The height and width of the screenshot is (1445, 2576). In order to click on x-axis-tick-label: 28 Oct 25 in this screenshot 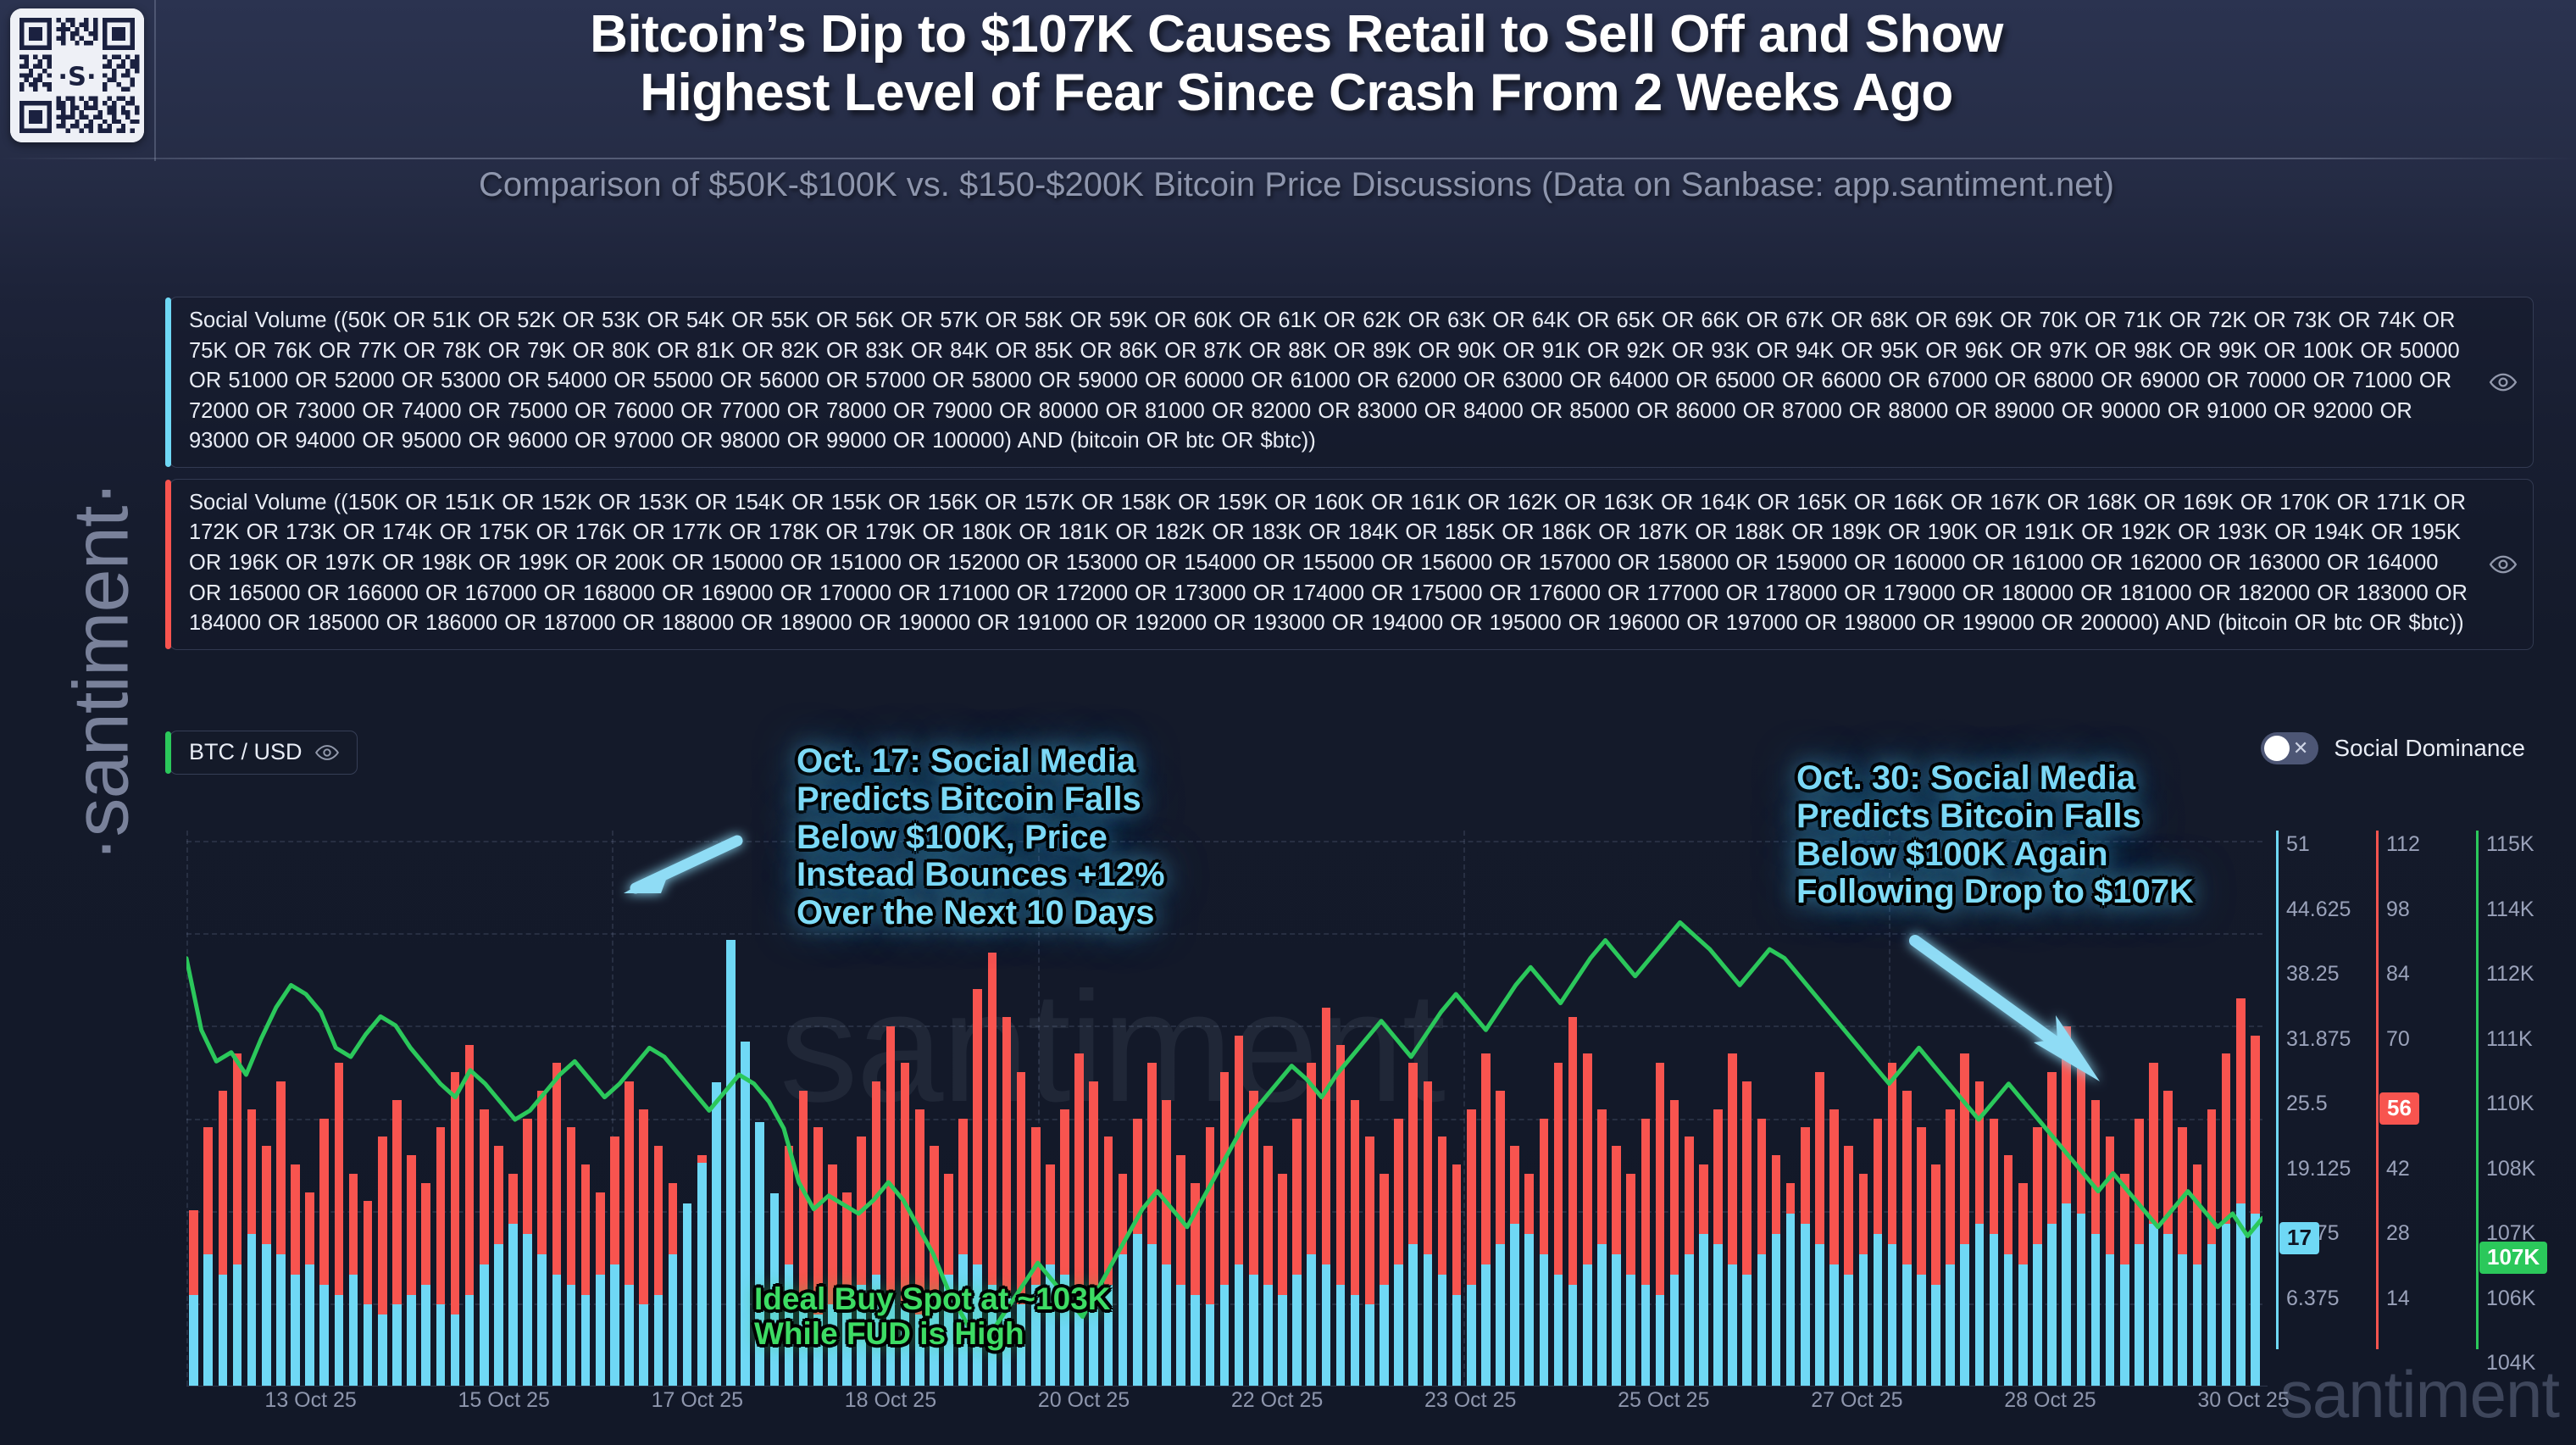, I will do `click(2050, 1400)`.